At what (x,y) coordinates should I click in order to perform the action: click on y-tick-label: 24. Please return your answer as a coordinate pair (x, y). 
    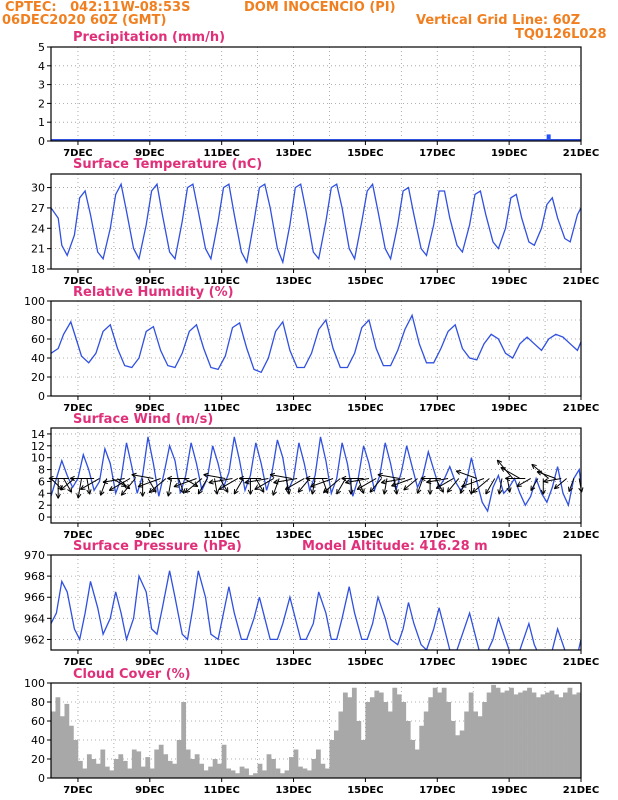
    Looking at the image, I should click on (38, 228).